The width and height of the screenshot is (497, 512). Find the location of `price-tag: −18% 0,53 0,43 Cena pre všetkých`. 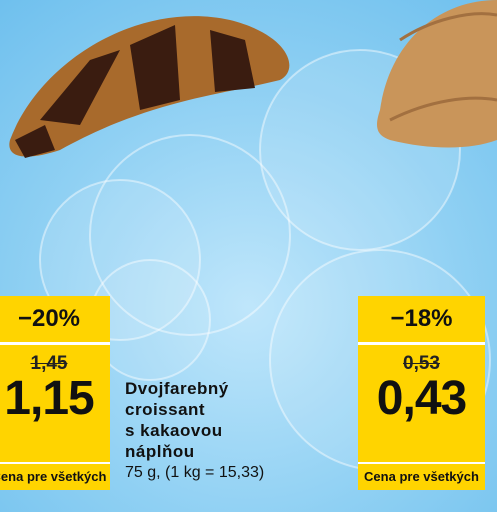

price-tag: −18% 0,53 0,43 Cena pre všetkých is located at coordinates (421, 393).